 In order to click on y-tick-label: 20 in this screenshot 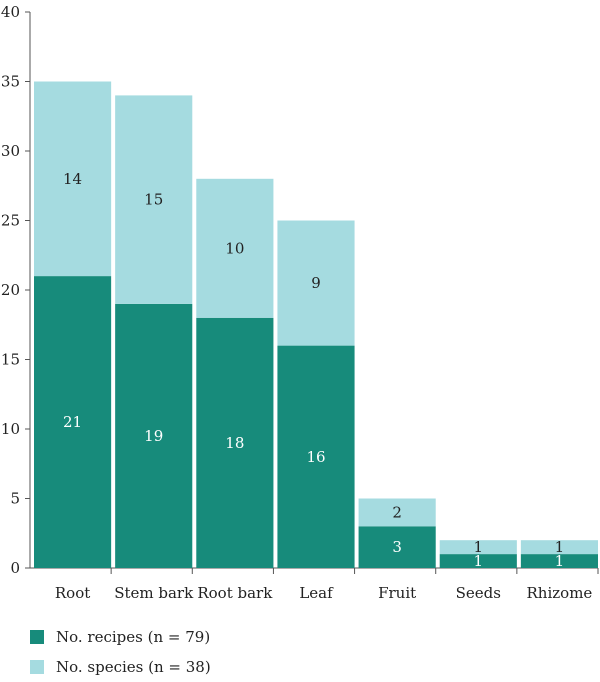, I will do `click(10, 290)`.